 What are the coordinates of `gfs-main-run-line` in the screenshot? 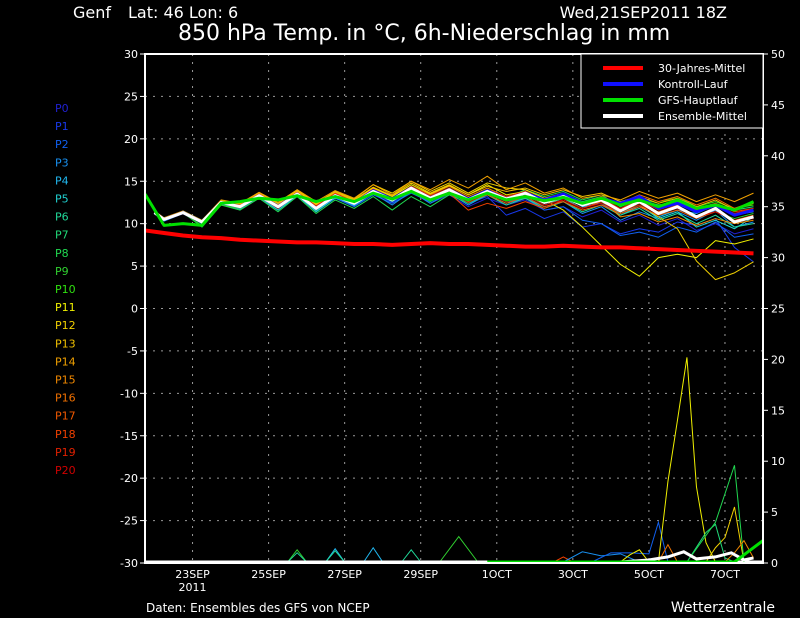 It's located at (449, 208).